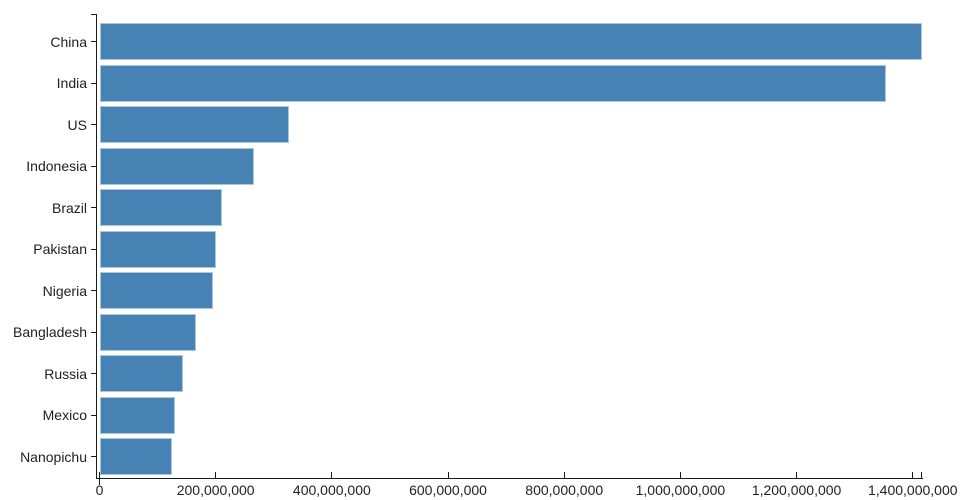 The height and width of the screenshot is (500, 960). What do you see at coordinates (94, 42) in the screenshot?
I see `y-tick-china` at bounding box center [94, 42].